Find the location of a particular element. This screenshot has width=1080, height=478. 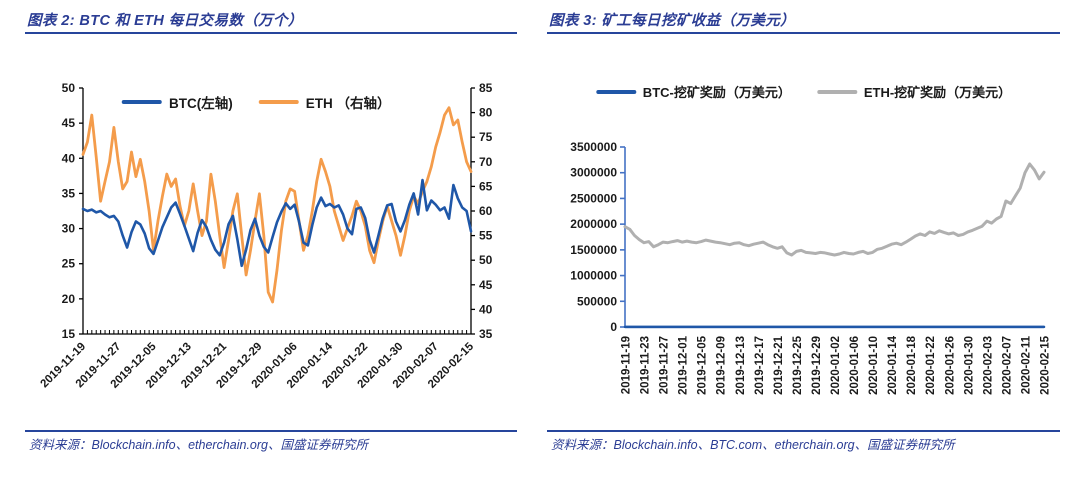

figure-3-source-divider is located at coordinates (803, 431).